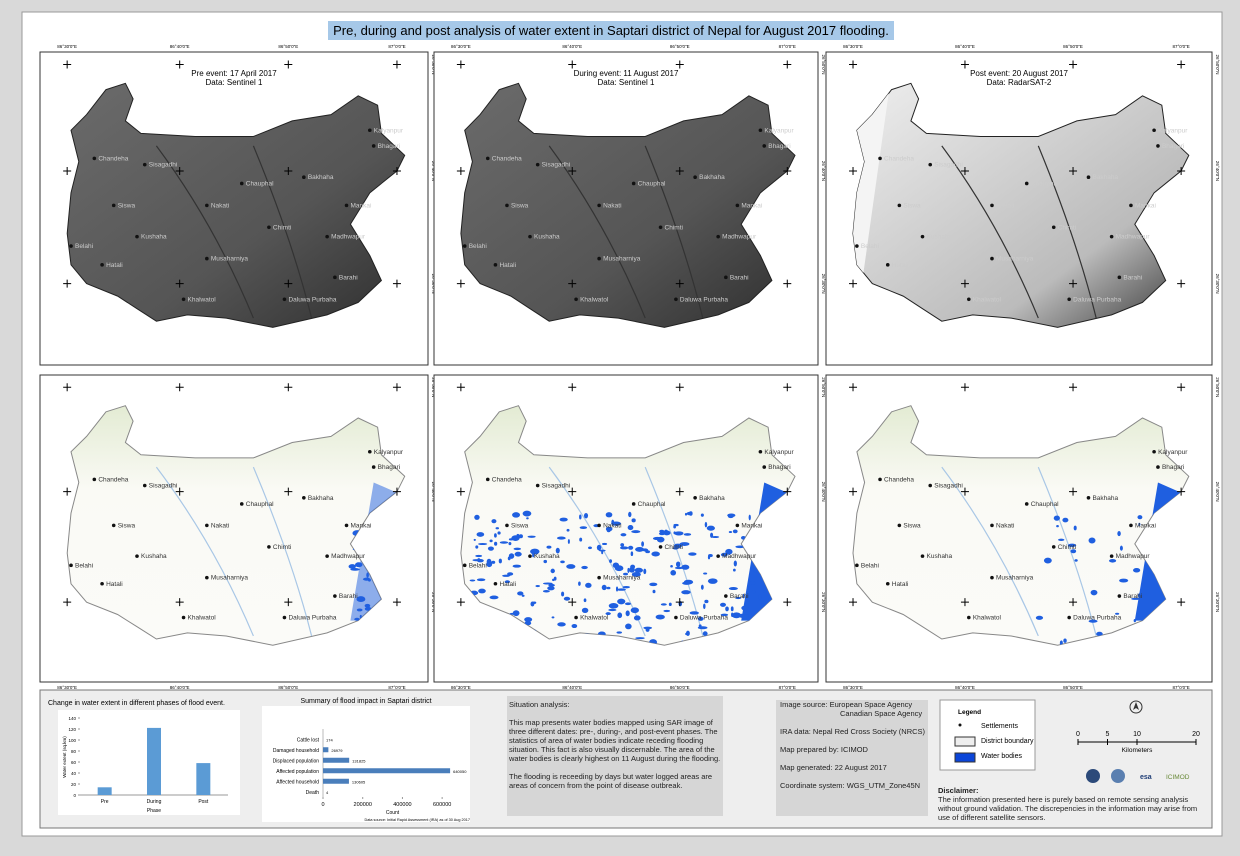  I want to click on y-tick-label: 80, so click(74, 751).